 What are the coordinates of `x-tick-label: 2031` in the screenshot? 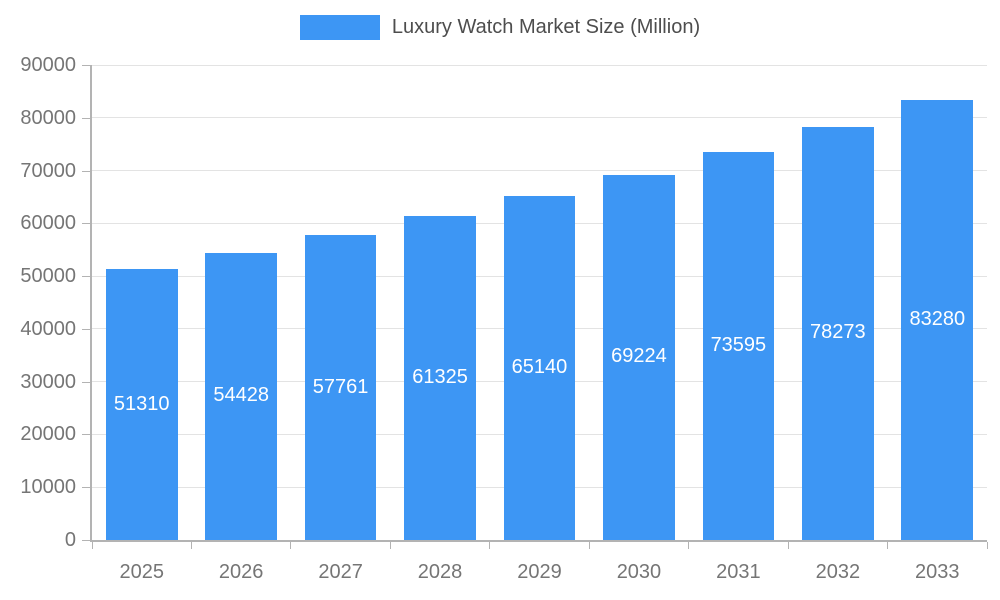 It's located at (738, 572).